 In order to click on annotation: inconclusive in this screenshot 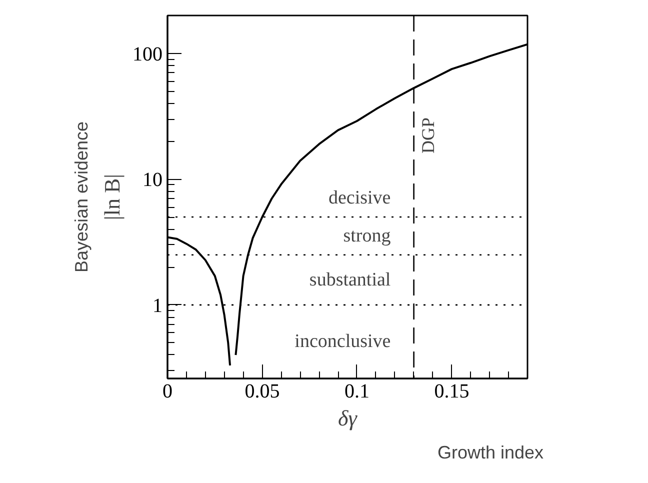, I will do `click(342, 341)`.